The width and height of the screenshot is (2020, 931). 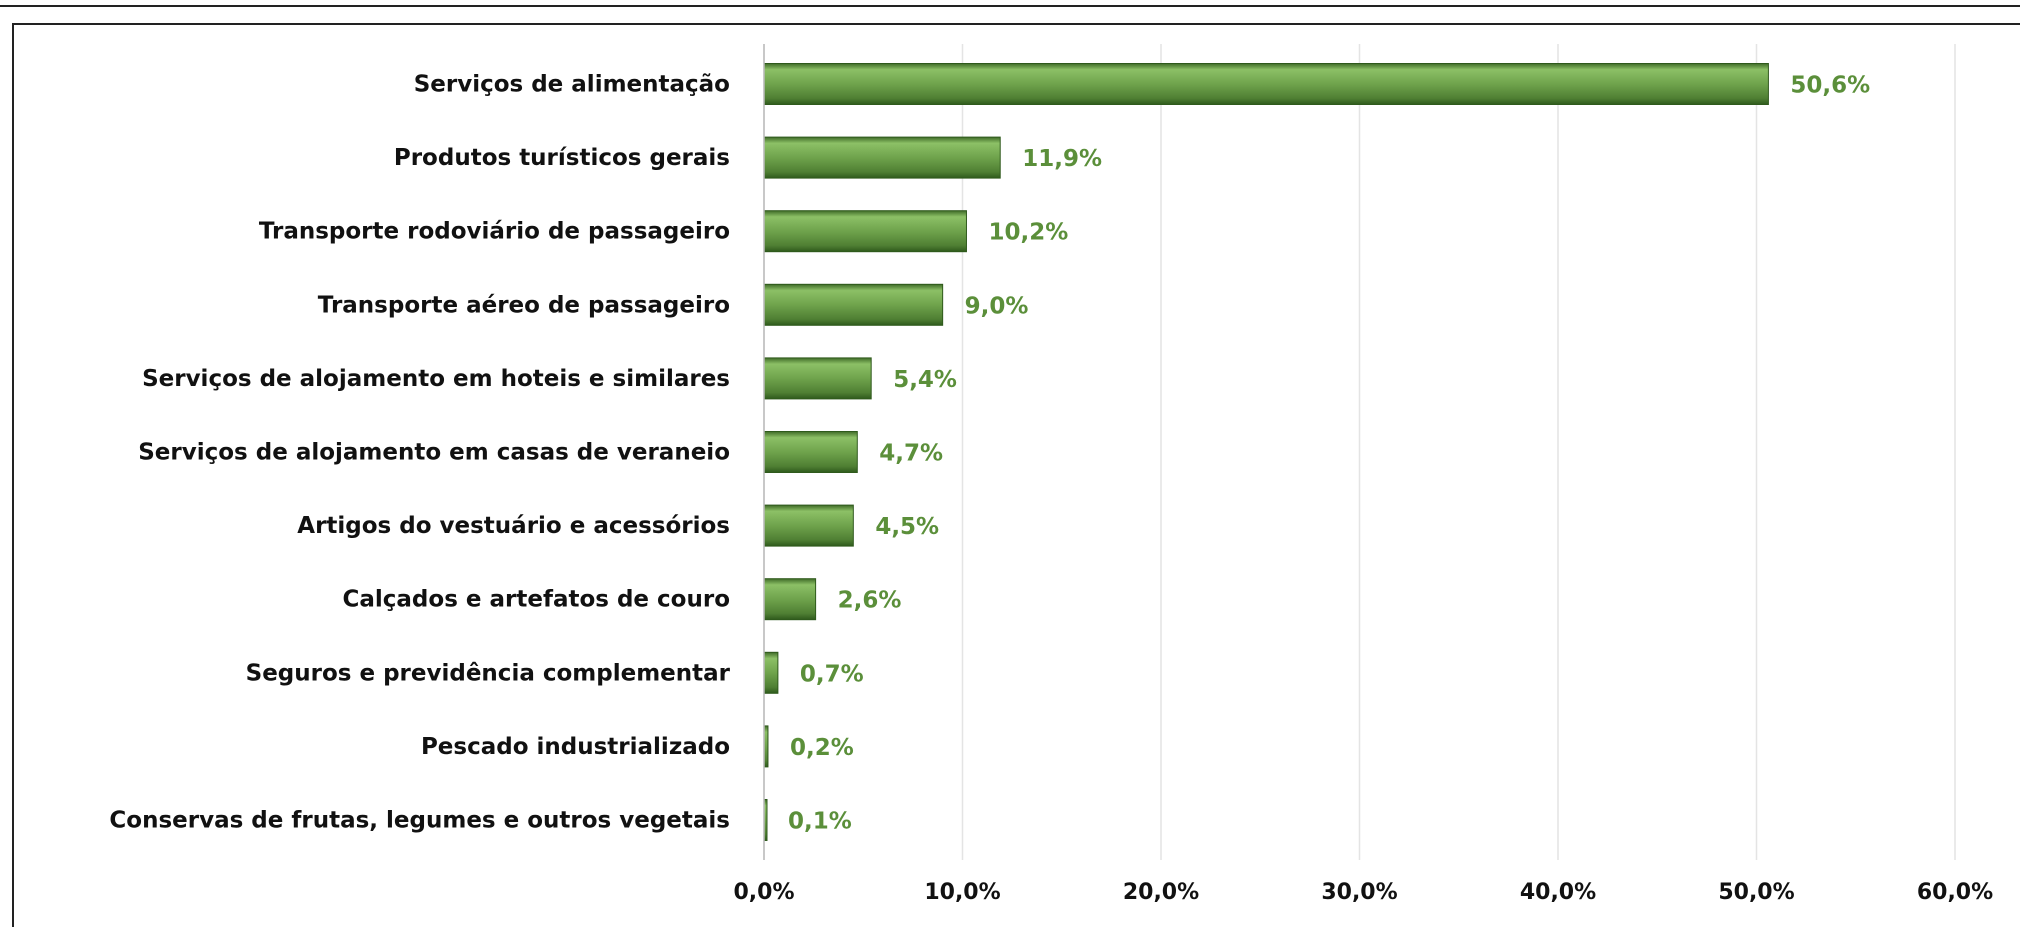 I want to click on x-tick-label: 50,0%, so click(x=1756, y=892).